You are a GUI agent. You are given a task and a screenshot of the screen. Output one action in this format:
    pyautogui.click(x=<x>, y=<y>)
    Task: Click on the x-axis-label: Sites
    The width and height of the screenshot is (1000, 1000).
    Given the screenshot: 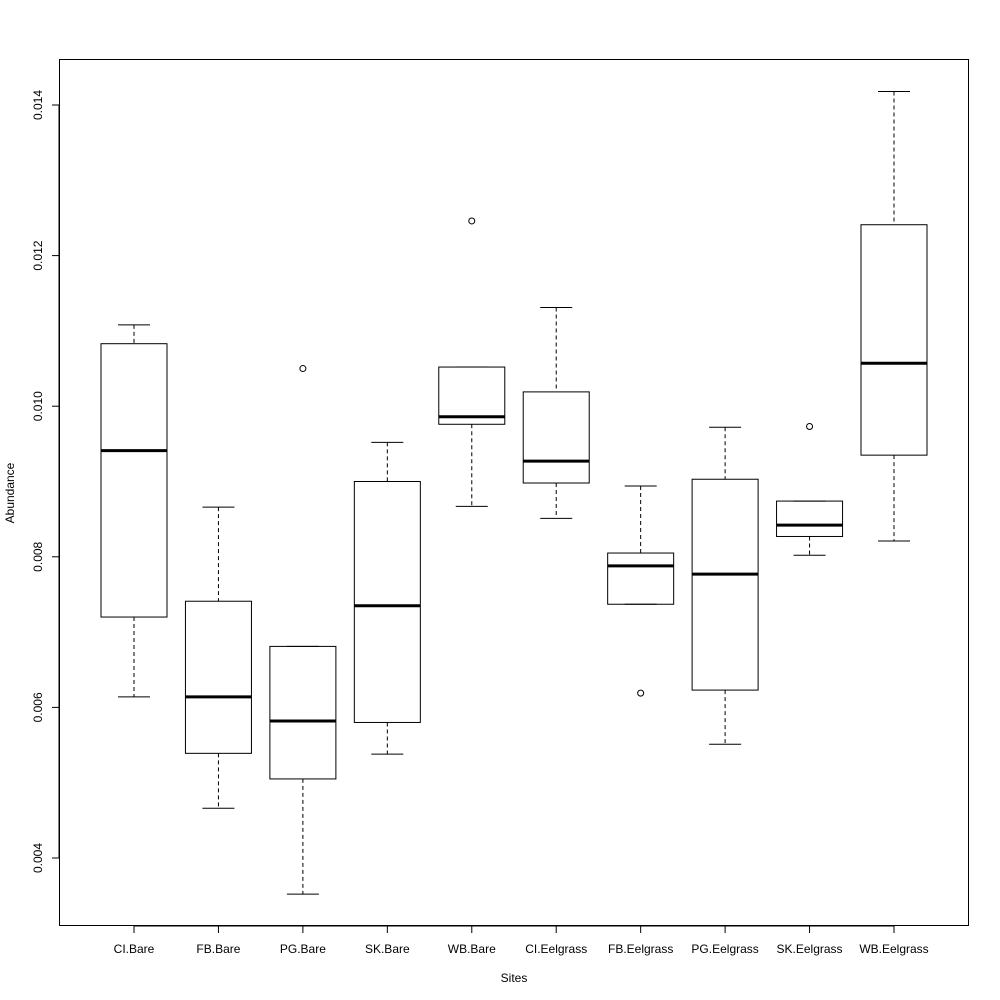 What is the action you would take?
    pyautogui.click(x=514, y=978)
    